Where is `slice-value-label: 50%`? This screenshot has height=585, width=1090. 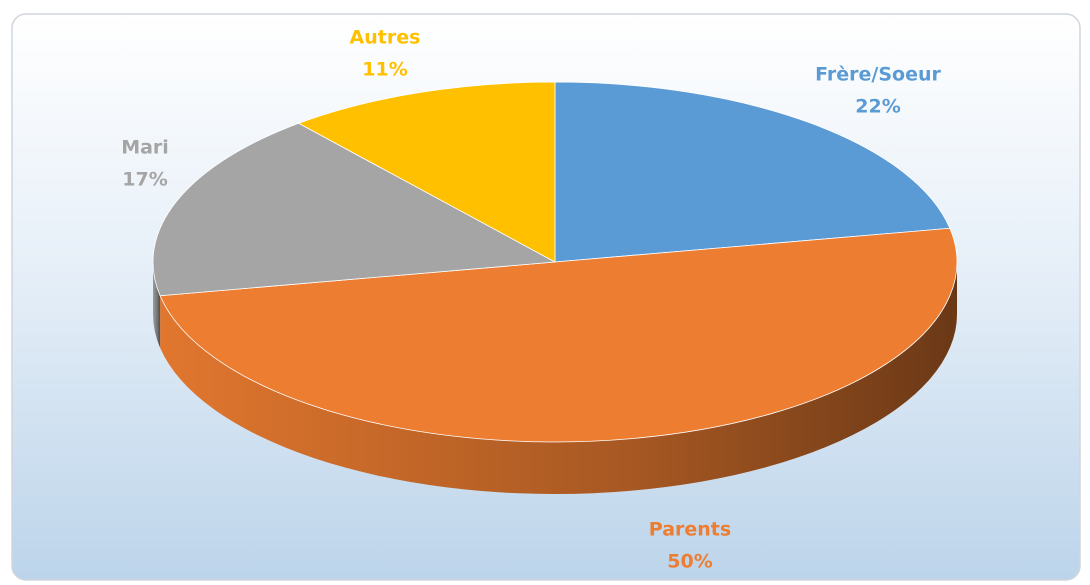 slice-value-label: 50% is located at coordinates (689, 562).